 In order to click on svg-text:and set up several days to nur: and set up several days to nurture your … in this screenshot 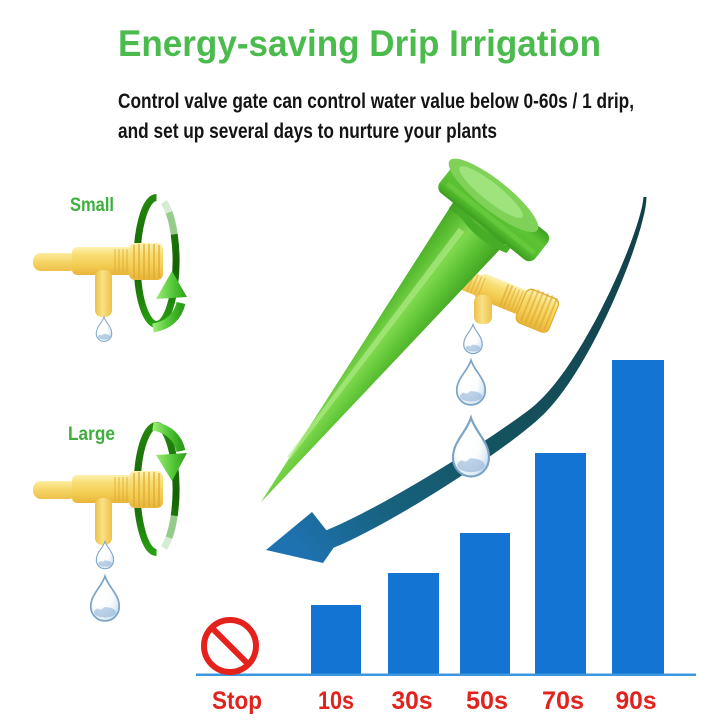, I will do `click(307, 131)`.